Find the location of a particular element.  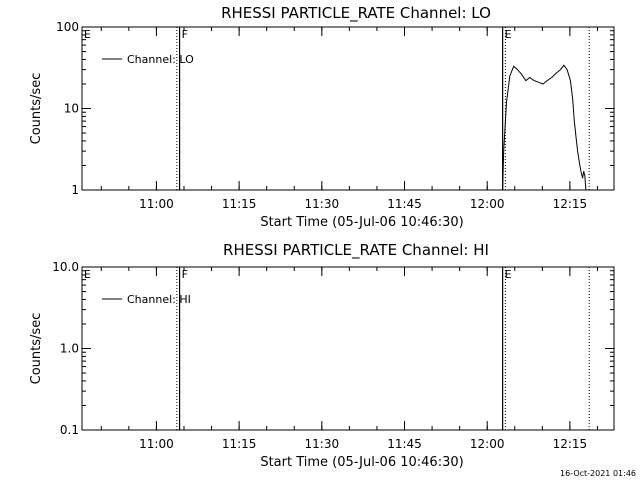

y-tick-label: 1.0 is located at coordinates (69, 349).